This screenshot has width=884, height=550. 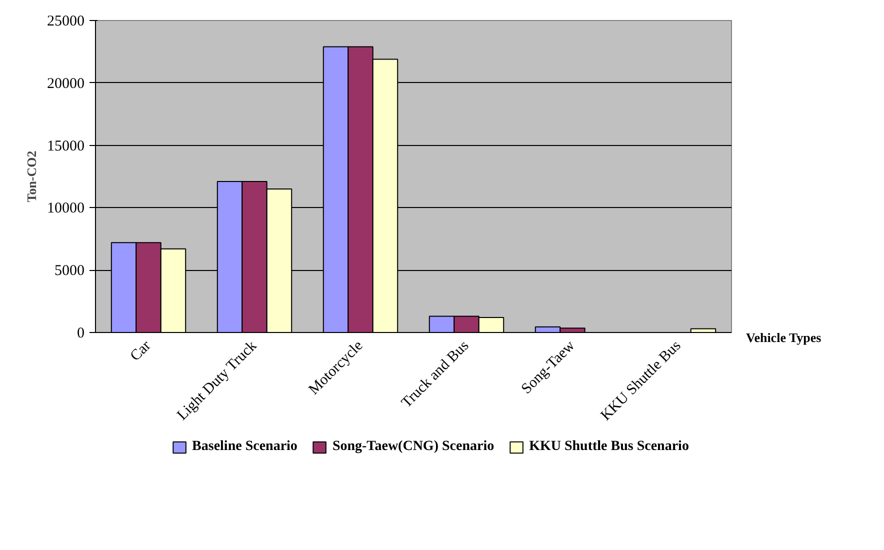 I want to click on y-tick-label: 10000, so click(x=65, y=208).